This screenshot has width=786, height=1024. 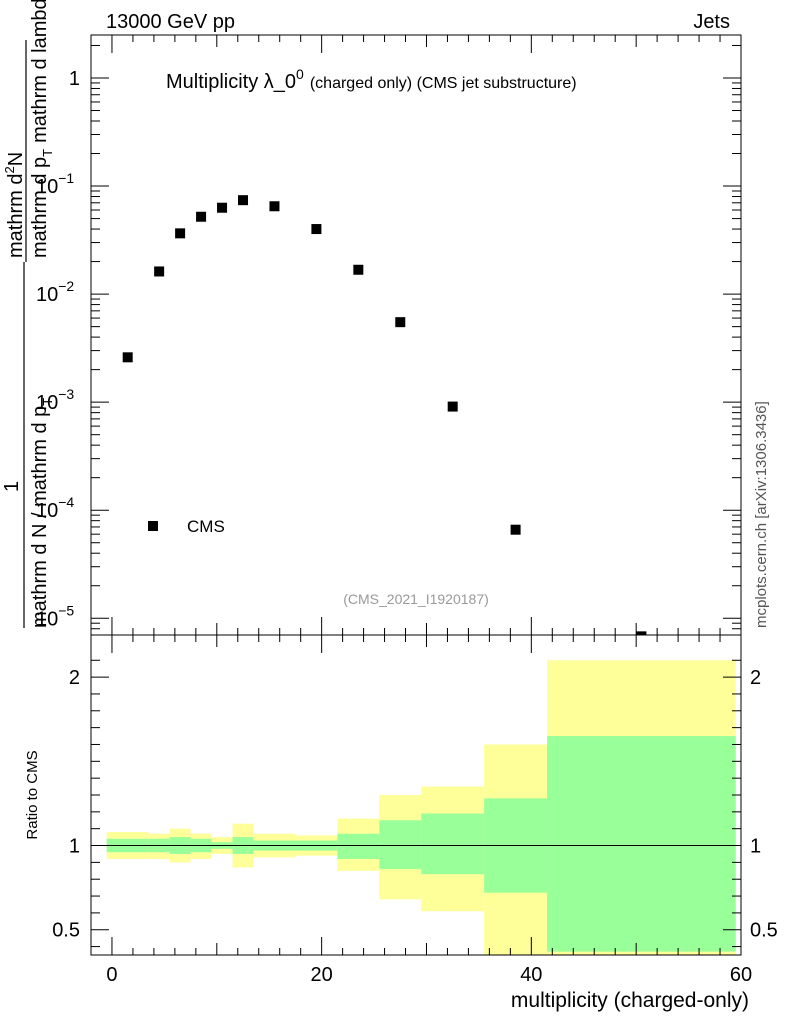 I want to click on analysis-label: (CMS_2021_I1920187), so click(x=416, y=599).